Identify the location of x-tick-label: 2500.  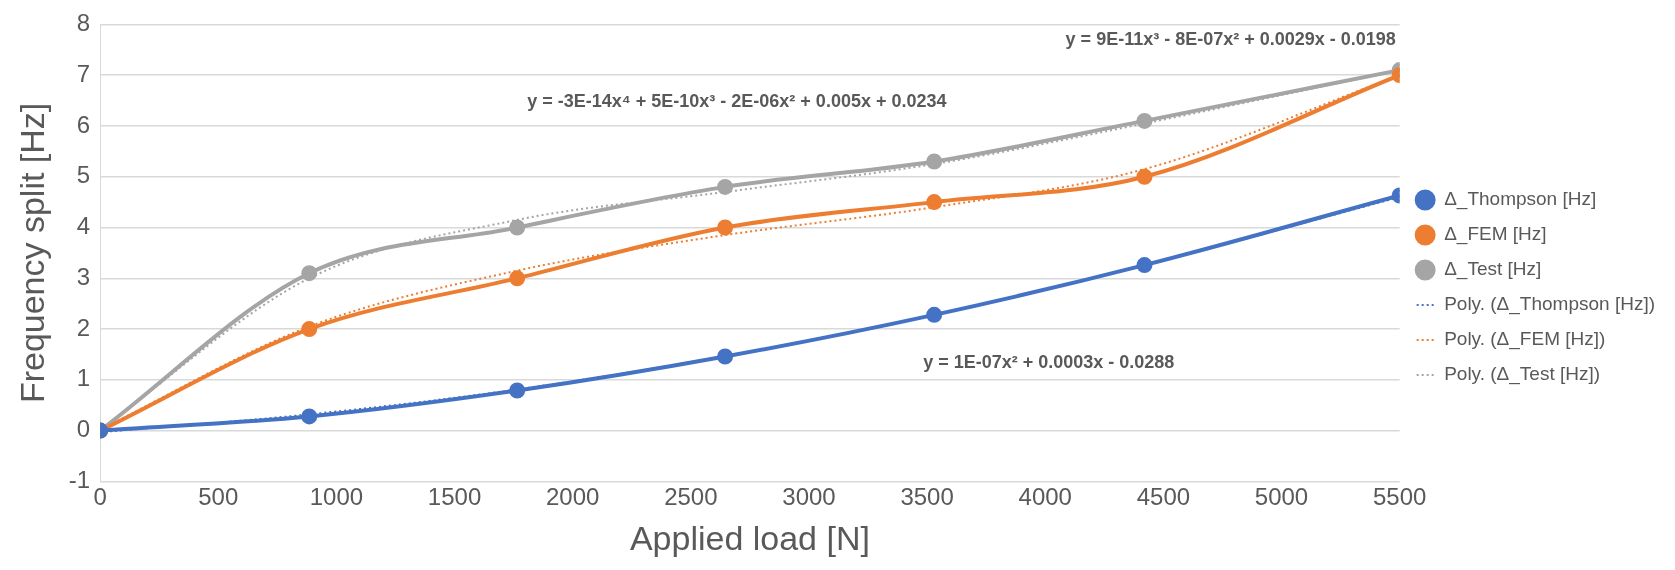
(691, 497).